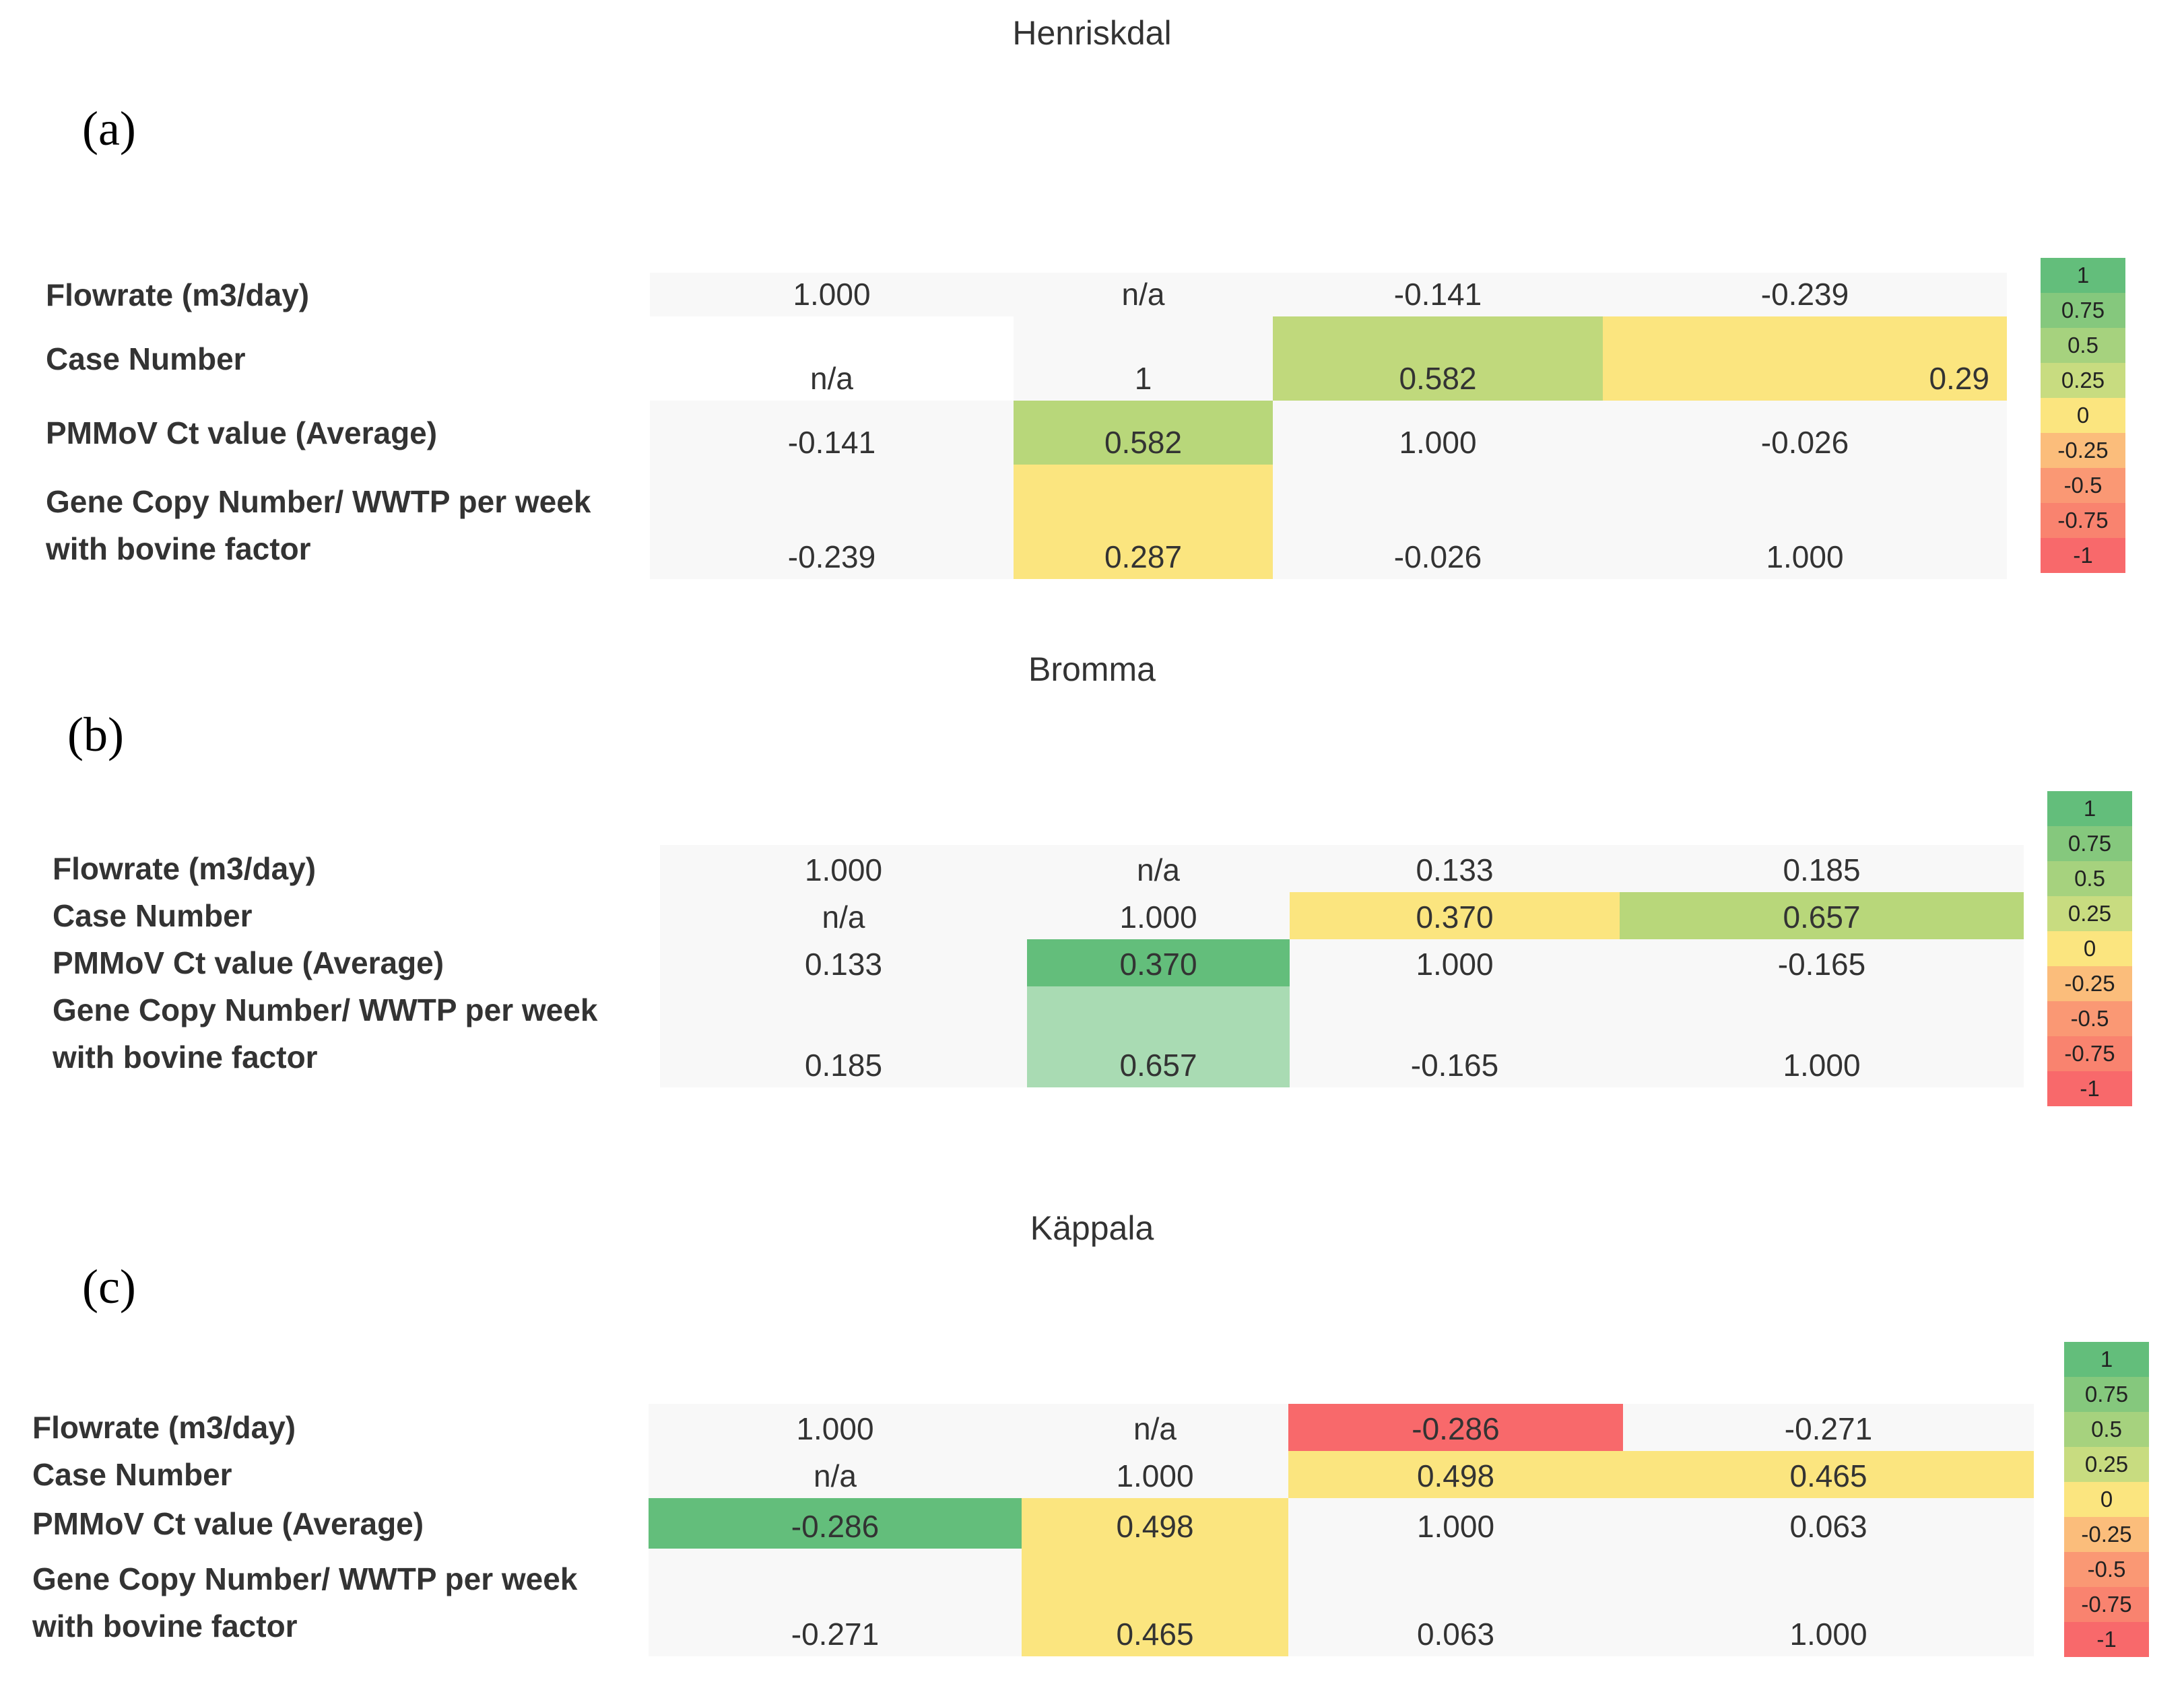  Describe the element at coordinates (109, 1287) in the screenshot. I see `panel-label: (c)` at that location.